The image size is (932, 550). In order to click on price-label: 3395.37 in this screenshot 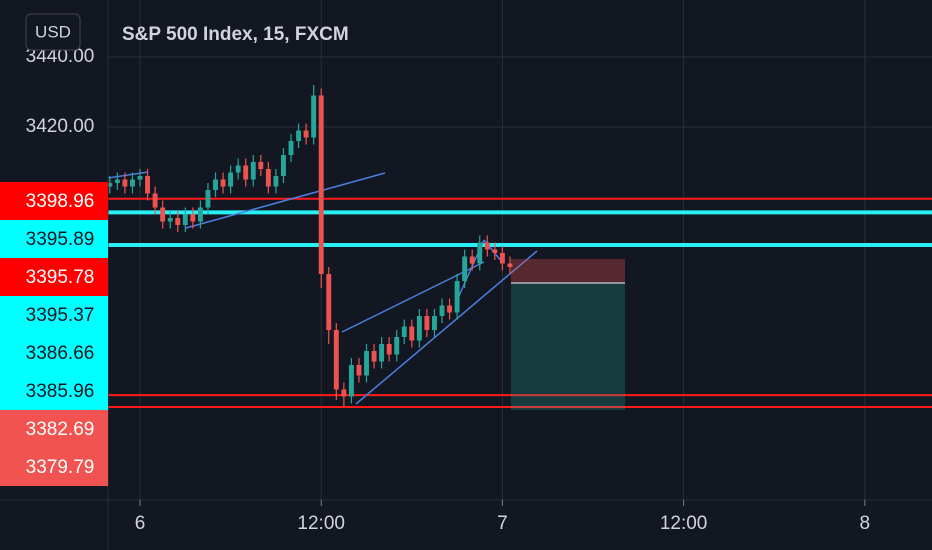, I will do `click(60, 315)`.